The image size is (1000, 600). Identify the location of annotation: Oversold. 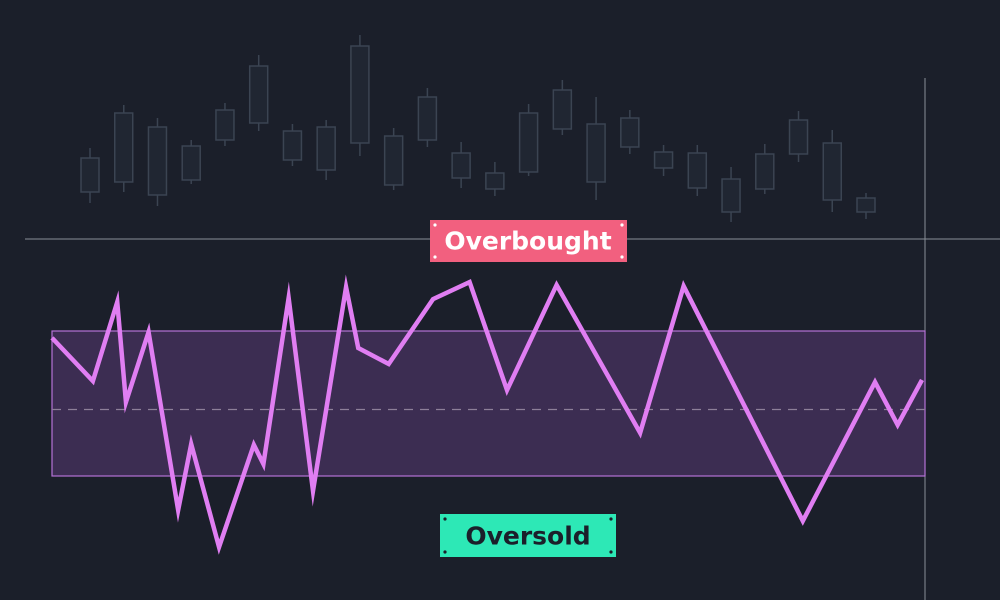
(527, 536).